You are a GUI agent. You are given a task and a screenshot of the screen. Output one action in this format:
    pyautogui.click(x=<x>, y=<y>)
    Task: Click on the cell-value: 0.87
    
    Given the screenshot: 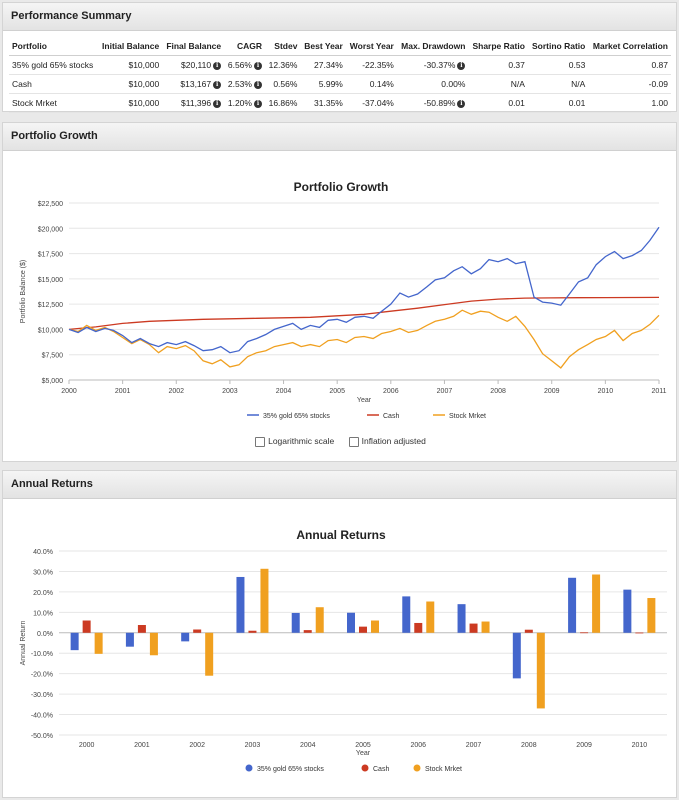 What is the action you would take?
    pyautogui.click(x=659, y=65)
    